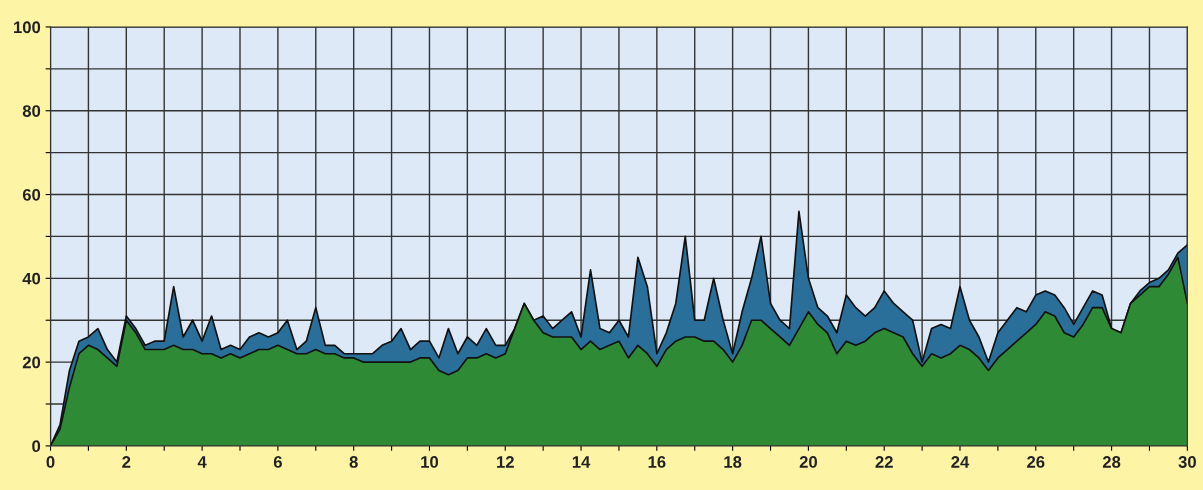 The height and width of the screenshot is (490, 1203). What do you see at coordinates (884, 462) in the screenshot?
I see `x-tick-label: 22` at bounding box center [884, 462].